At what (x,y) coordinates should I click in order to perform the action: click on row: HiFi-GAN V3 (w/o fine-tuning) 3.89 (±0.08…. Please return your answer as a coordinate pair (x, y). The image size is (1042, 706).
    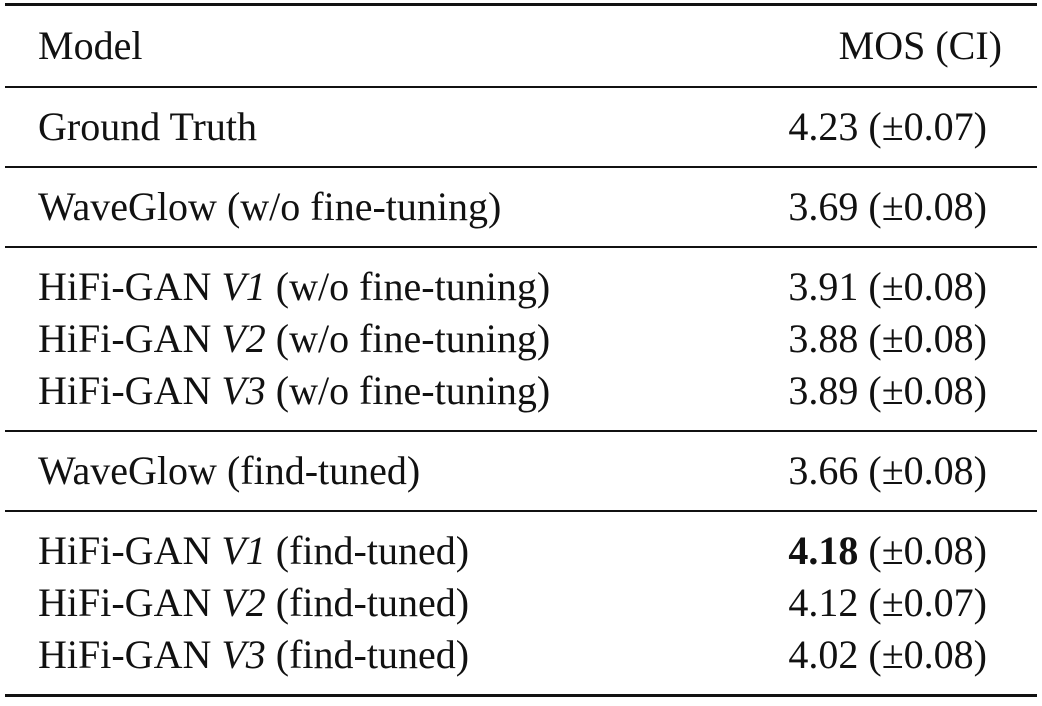
    Looking at the image, I should click on (521, 398).